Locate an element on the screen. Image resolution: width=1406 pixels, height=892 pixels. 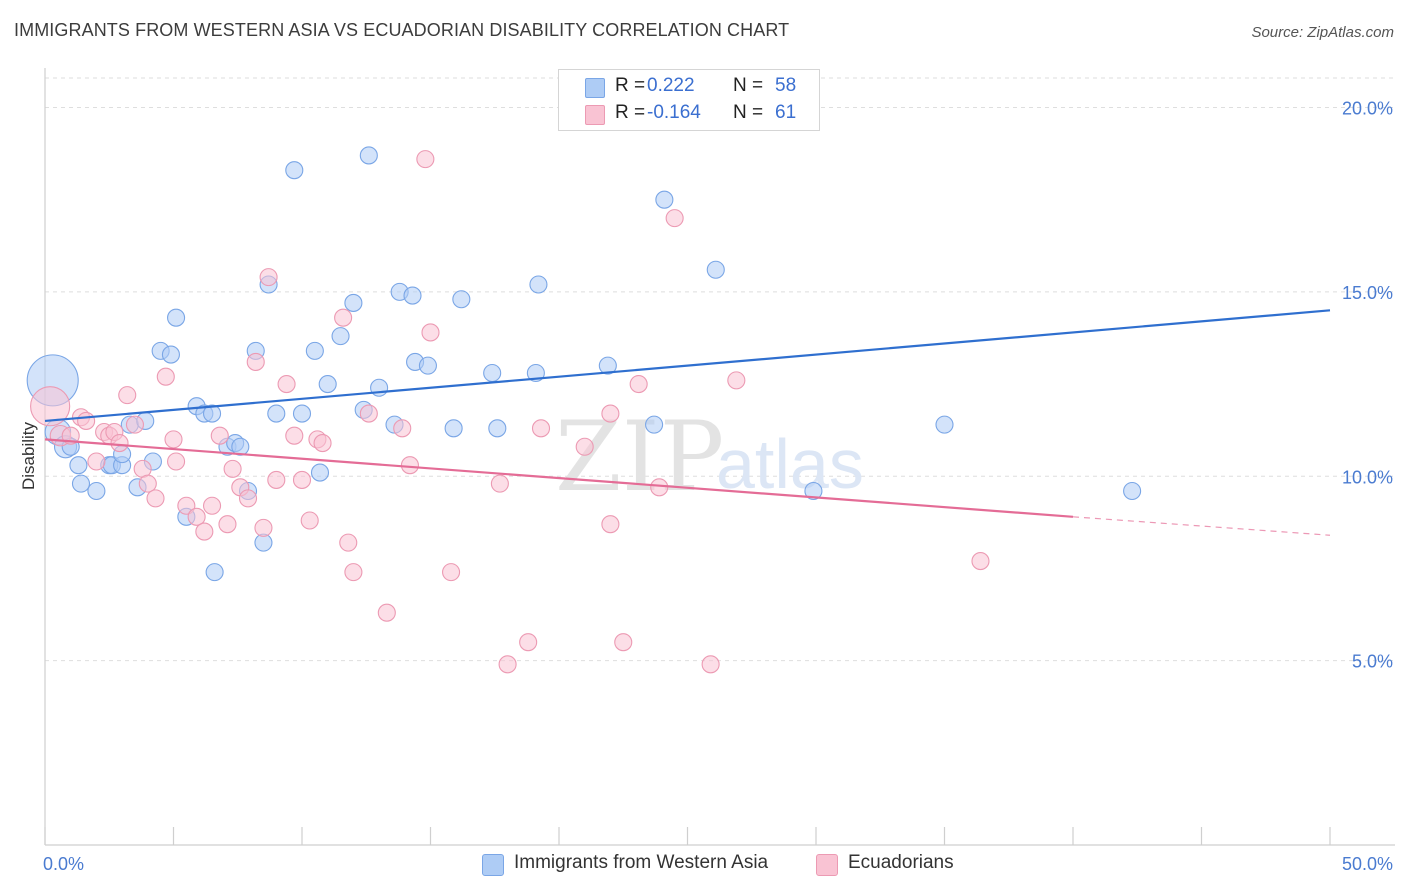
trend-line-western-asia is located at coordinates (687, 366).